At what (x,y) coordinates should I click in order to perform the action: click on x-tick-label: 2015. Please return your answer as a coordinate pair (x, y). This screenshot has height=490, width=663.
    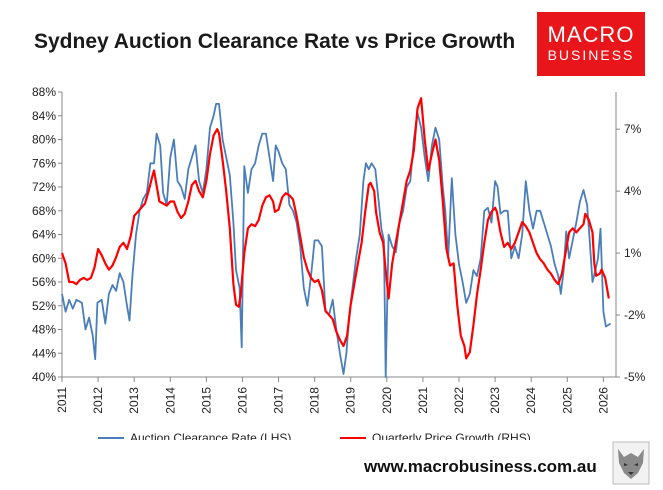
    Looking at the image, I should click on (206, 400).